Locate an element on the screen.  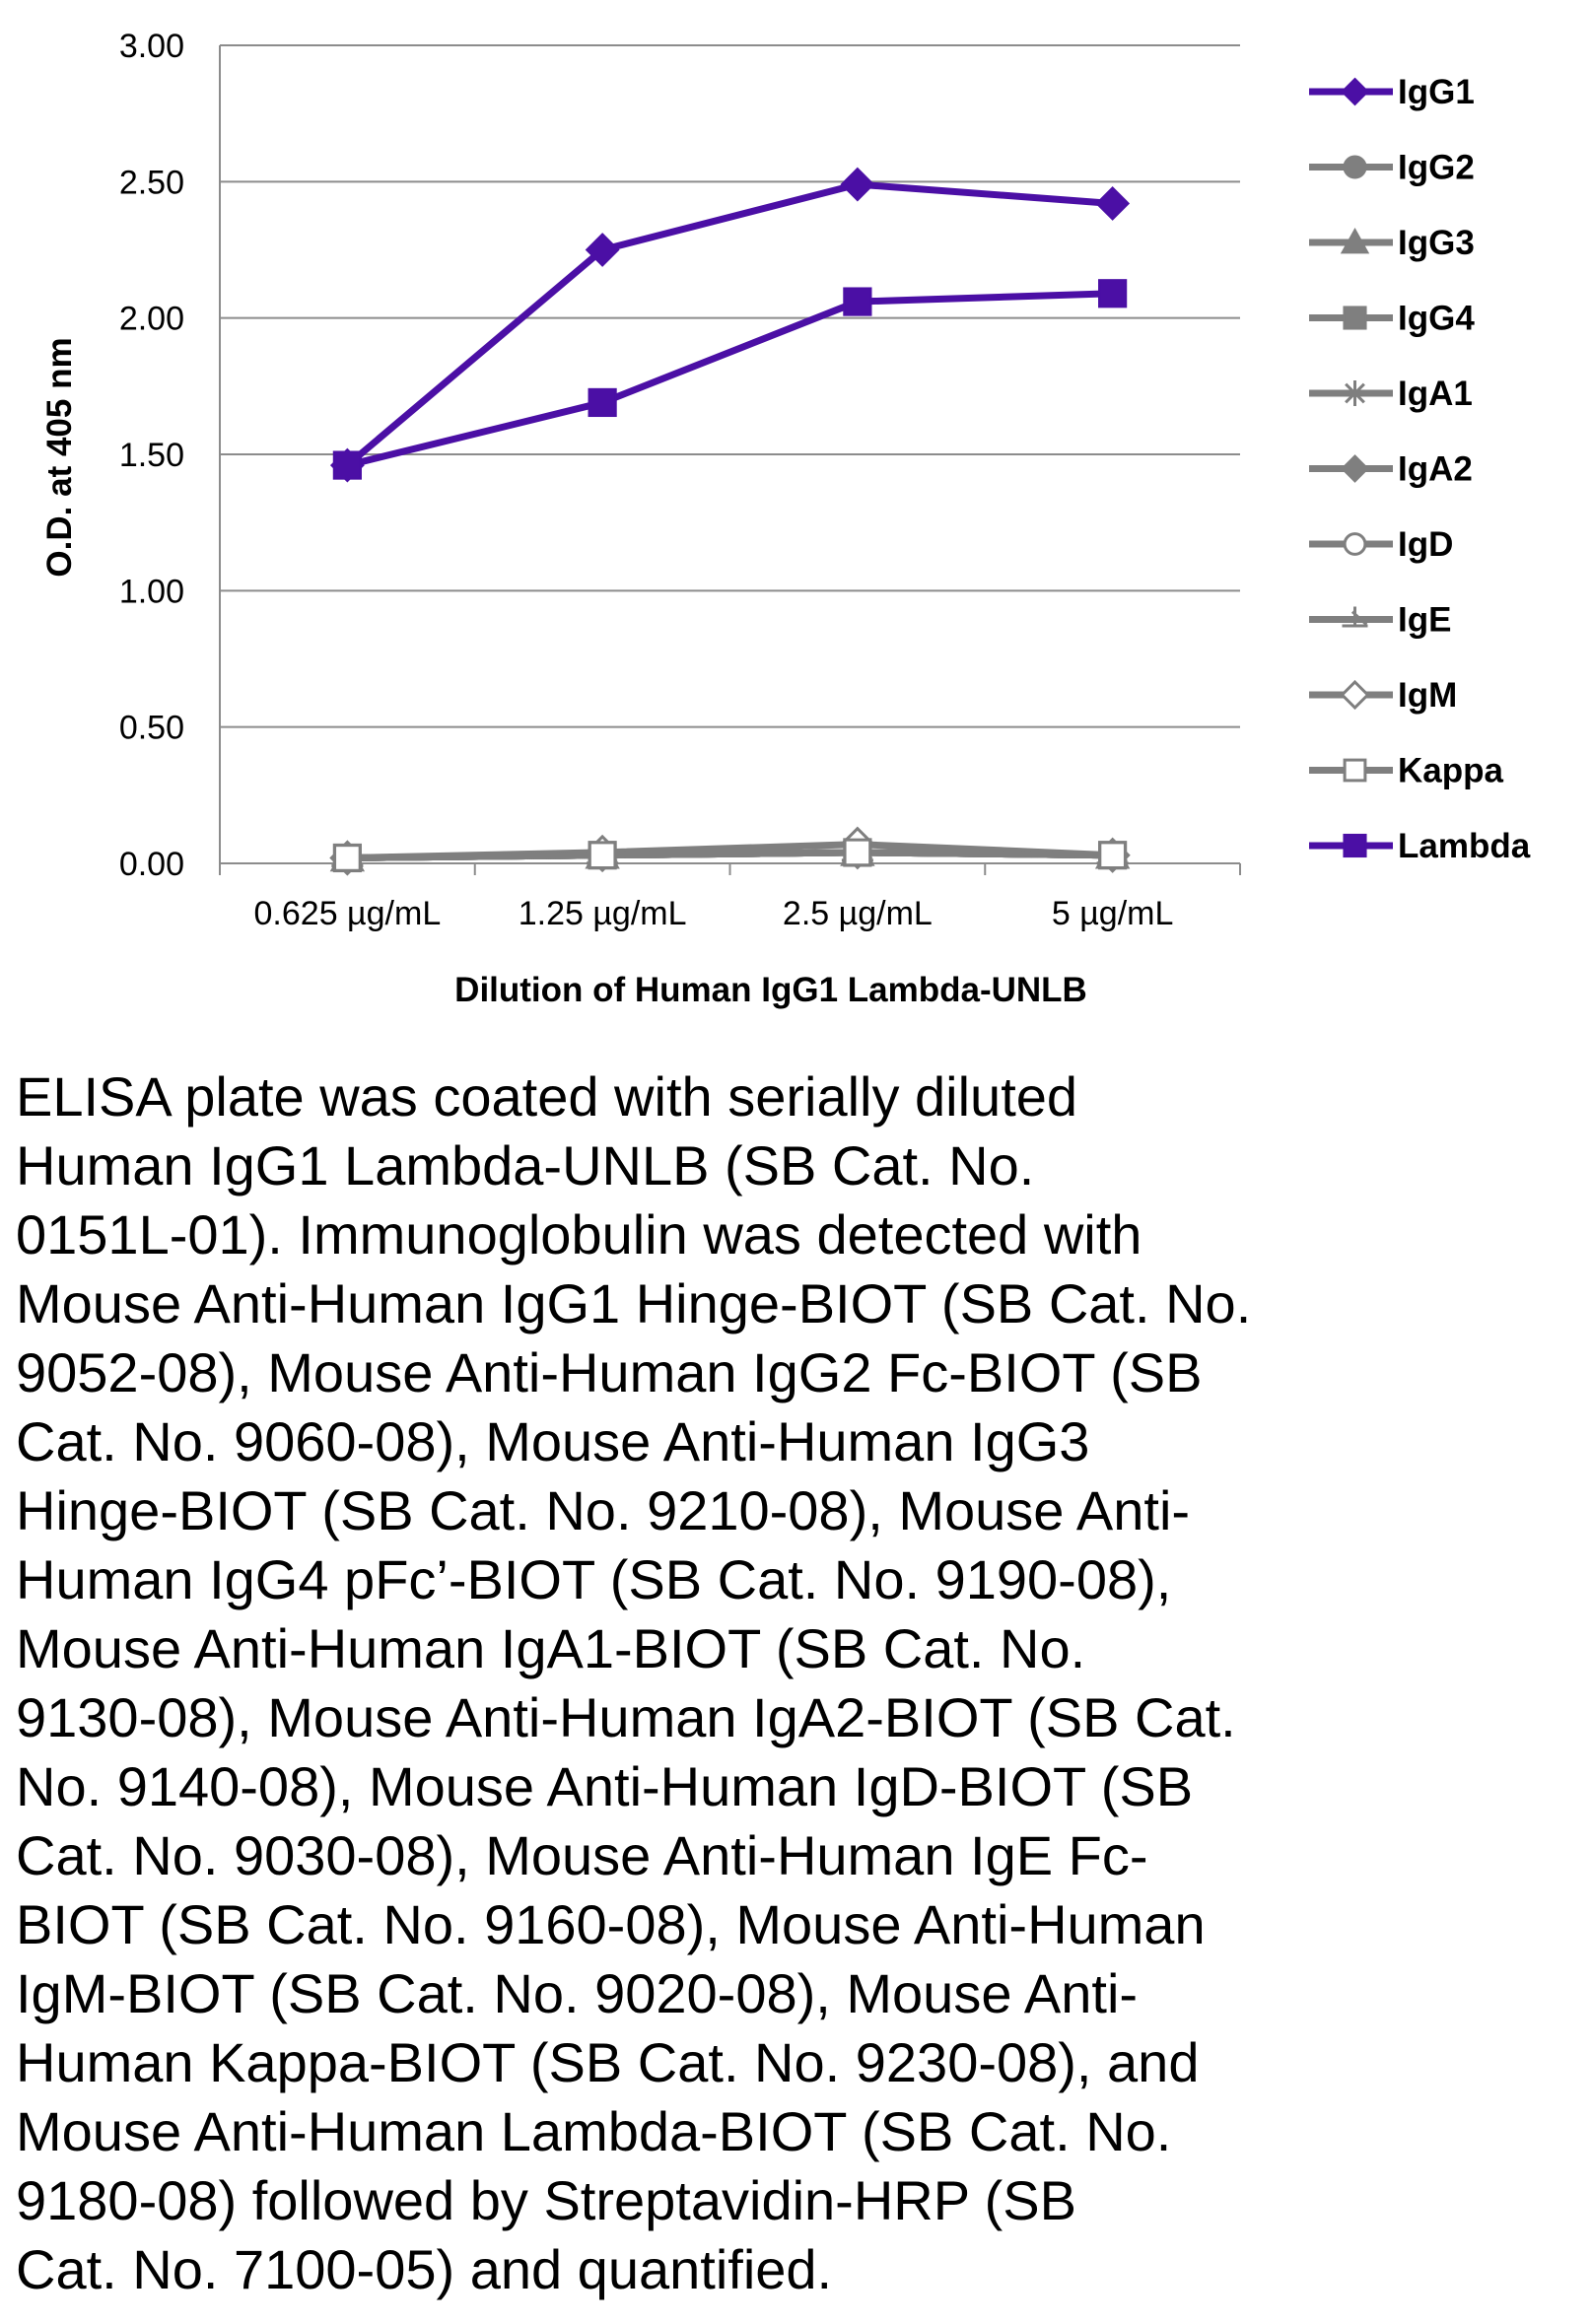
legend-item-ige: IgE is located at coordinates (1380, 621).